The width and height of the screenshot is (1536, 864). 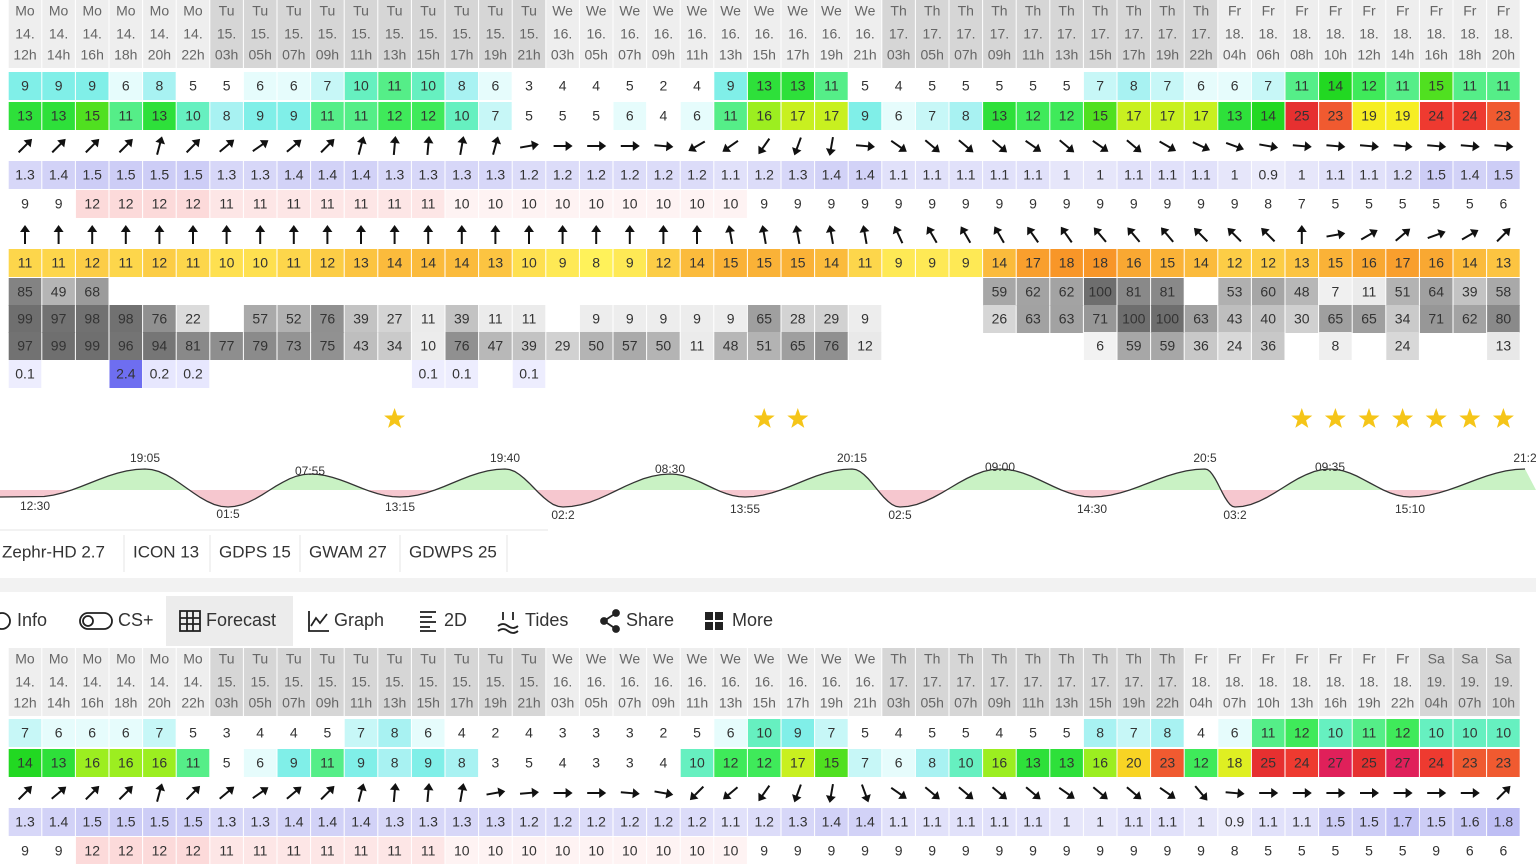 What do you see at coordinates (58, 346) in the screenshot?
I see `cloud-low-cell` at bounding box center [58, 346].